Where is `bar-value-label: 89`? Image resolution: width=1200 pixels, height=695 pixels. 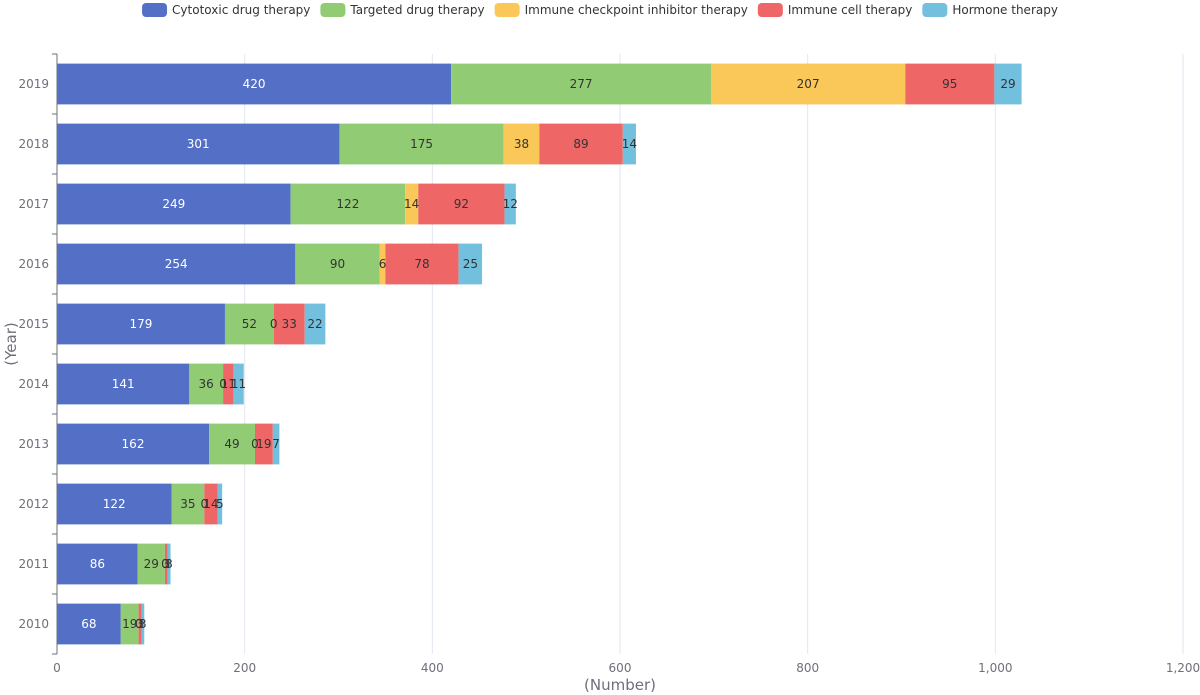
bar-value-label: 89 is located at coordinates (580, 144).